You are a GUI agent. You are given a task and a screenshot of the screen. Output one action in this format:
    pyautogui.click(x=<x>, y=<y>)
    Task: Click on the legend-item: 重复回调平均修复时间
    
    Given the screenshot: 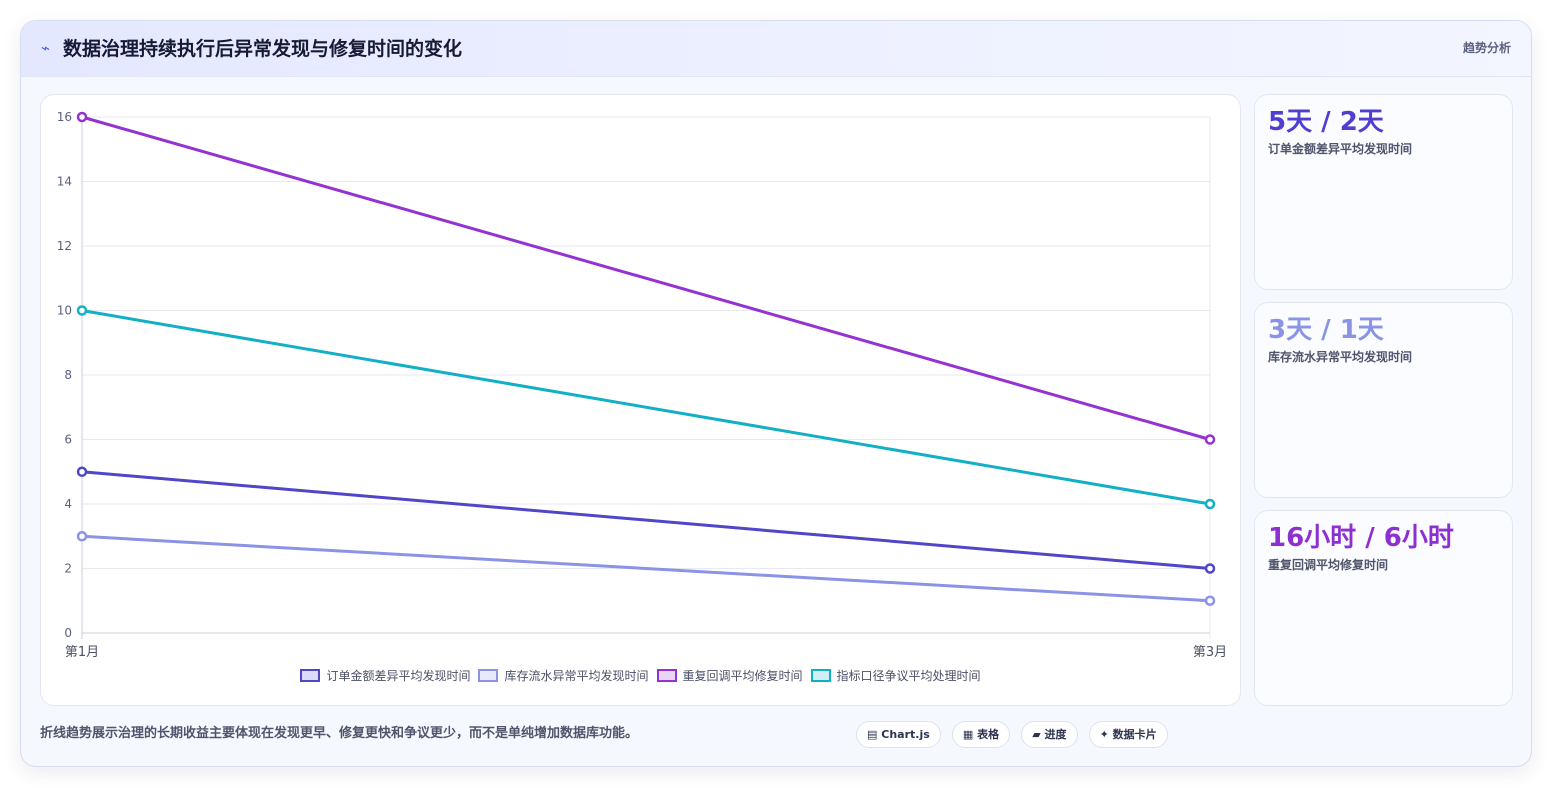 What is the action you would take?
    pyautogui.click(x=729, y=675)
    